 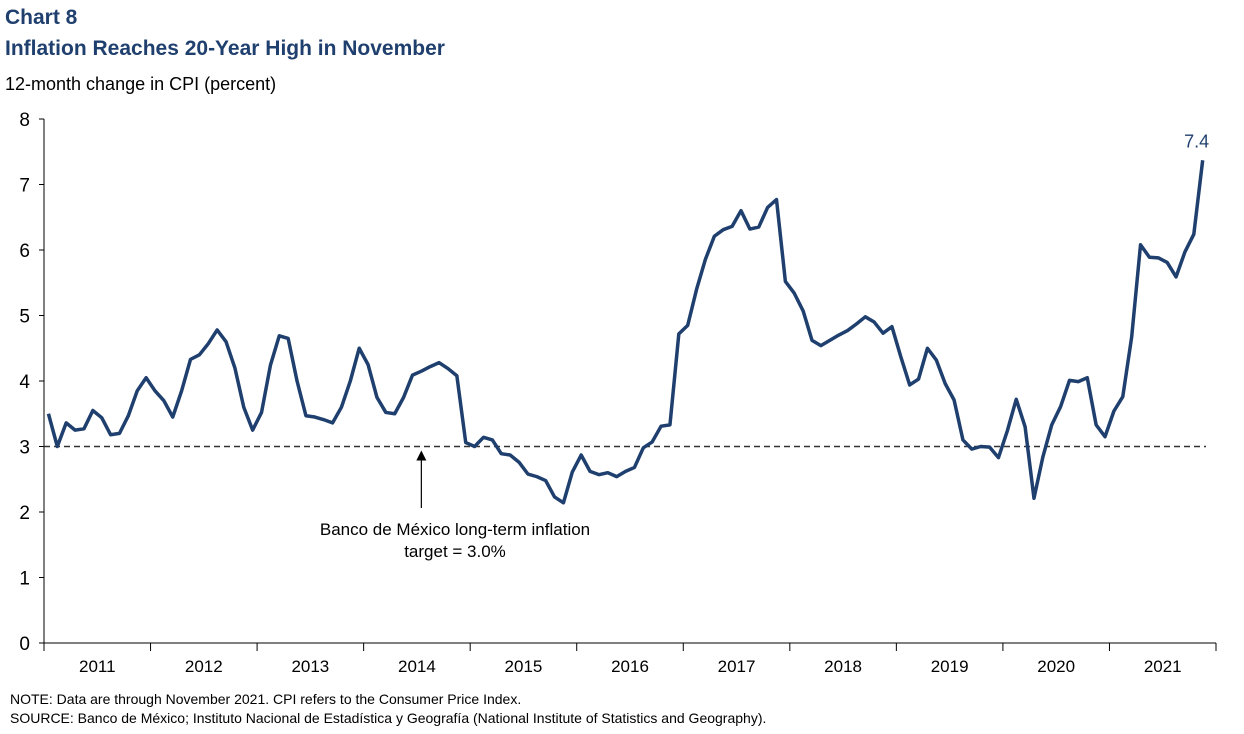 I want to click on units-label: 12-month change in CPI (percent), so click(x=141, y=84).